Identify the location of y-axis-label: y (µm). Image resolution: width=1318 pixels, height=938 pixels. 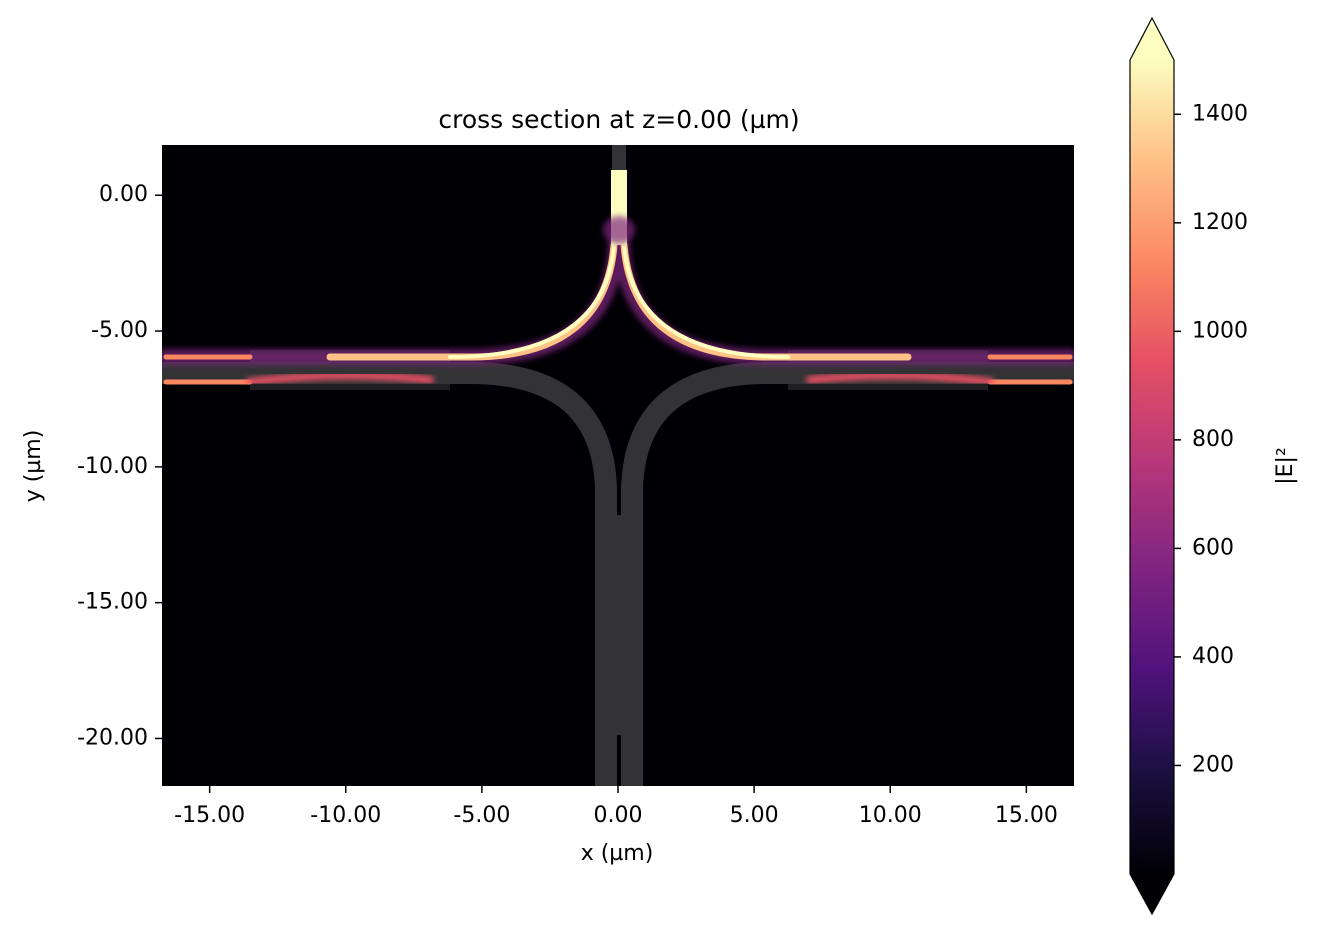
(33, 466).